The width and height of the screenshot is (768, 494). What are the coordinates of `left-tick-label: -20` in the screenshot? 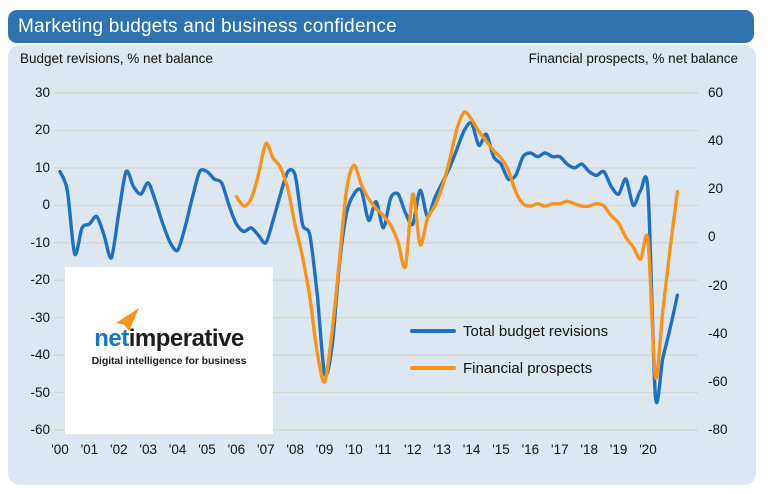 It's located at (40, 280).